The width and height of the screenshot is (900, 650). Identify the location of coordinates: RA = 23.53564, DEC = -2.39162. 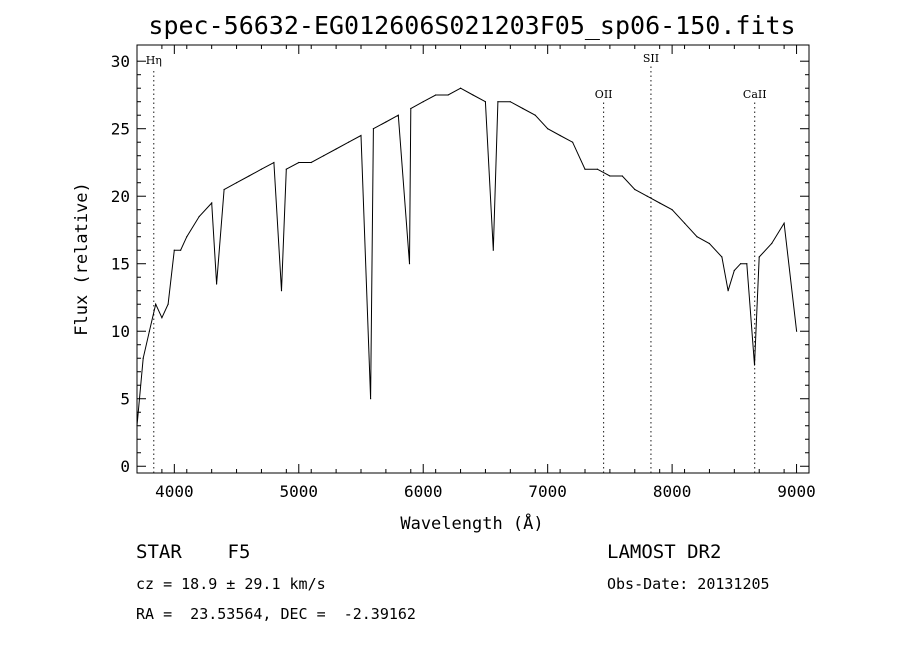
(276, 614).